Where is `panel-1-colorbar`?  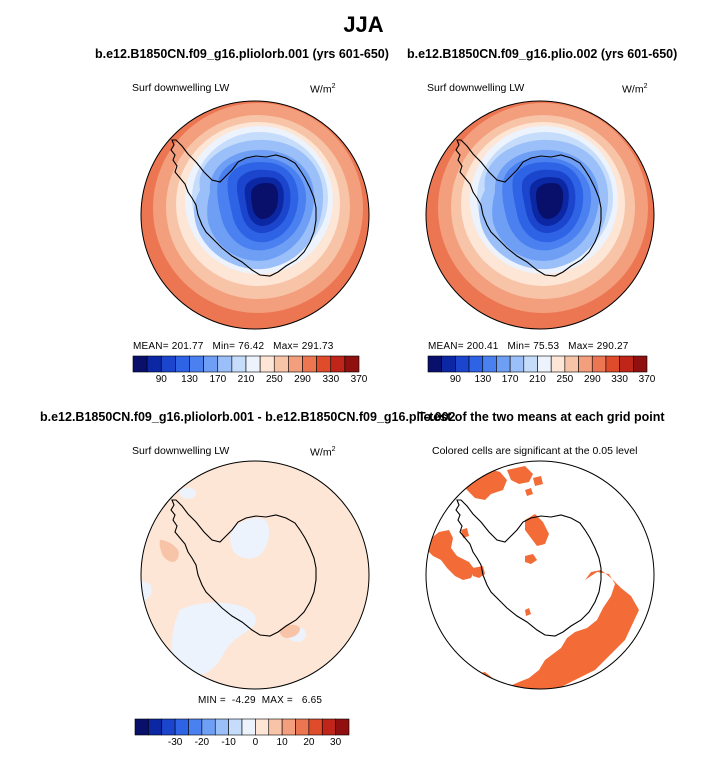 panel-1-colorbar is located at coordinates (246, 364).